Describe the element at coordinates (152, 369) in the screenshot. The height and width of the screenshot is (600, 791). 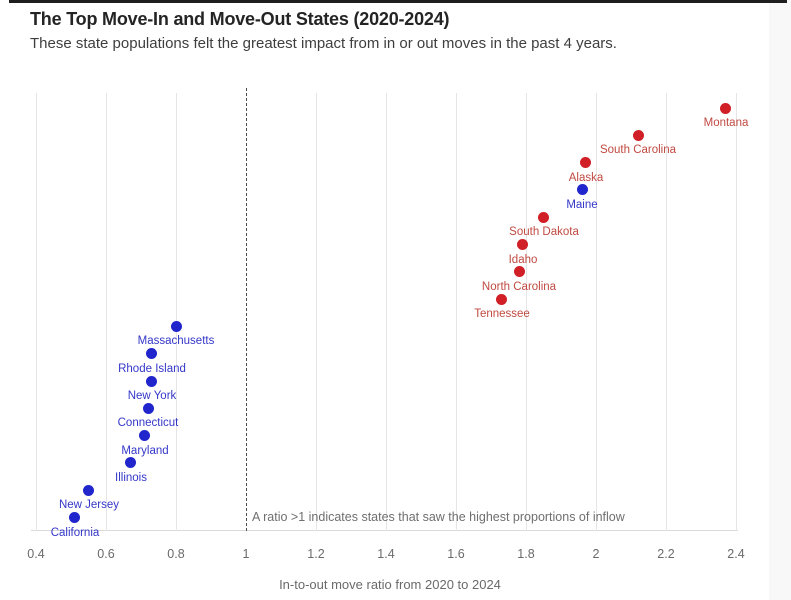
I see `state-label-rhode-island: Rhode Island` at that location.